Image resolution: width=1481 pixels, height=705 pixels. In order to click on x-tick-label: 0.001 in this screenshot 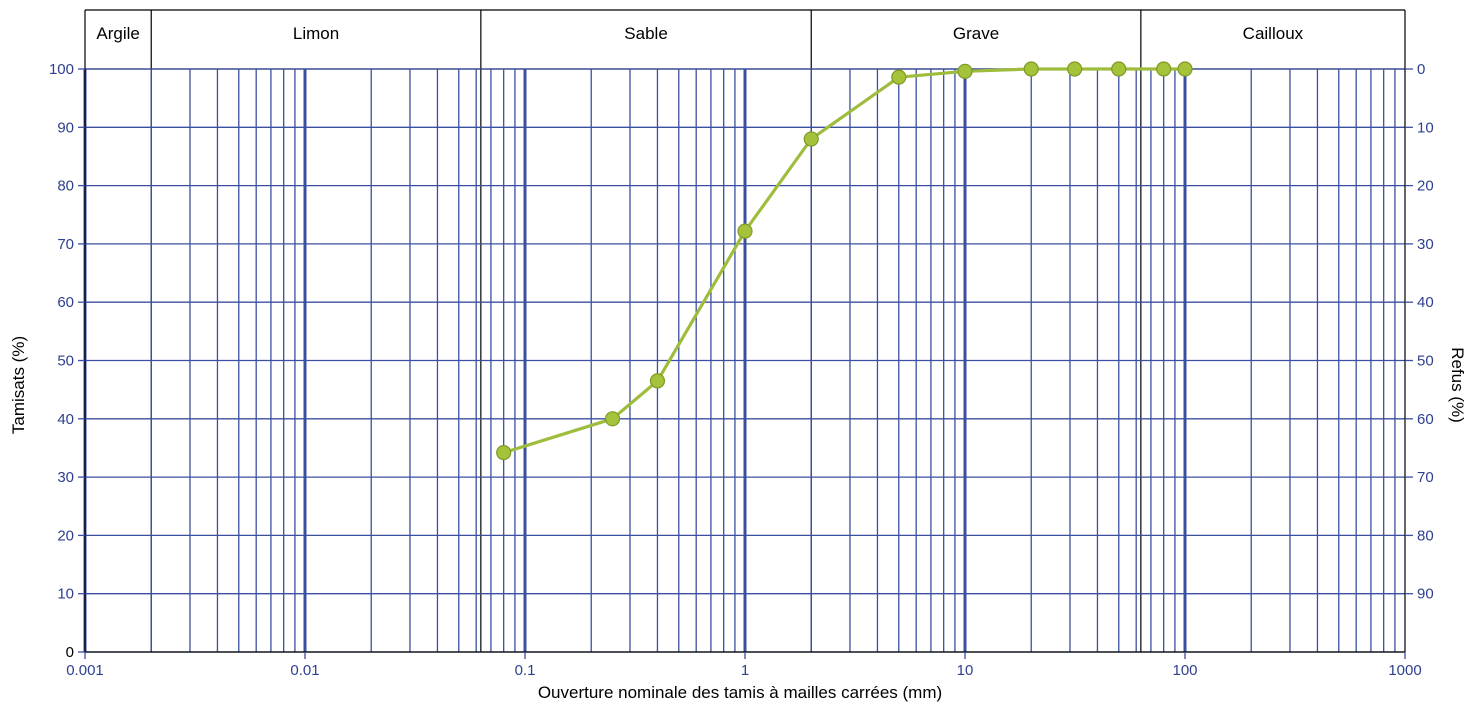, I will do `click(85, 670)`.